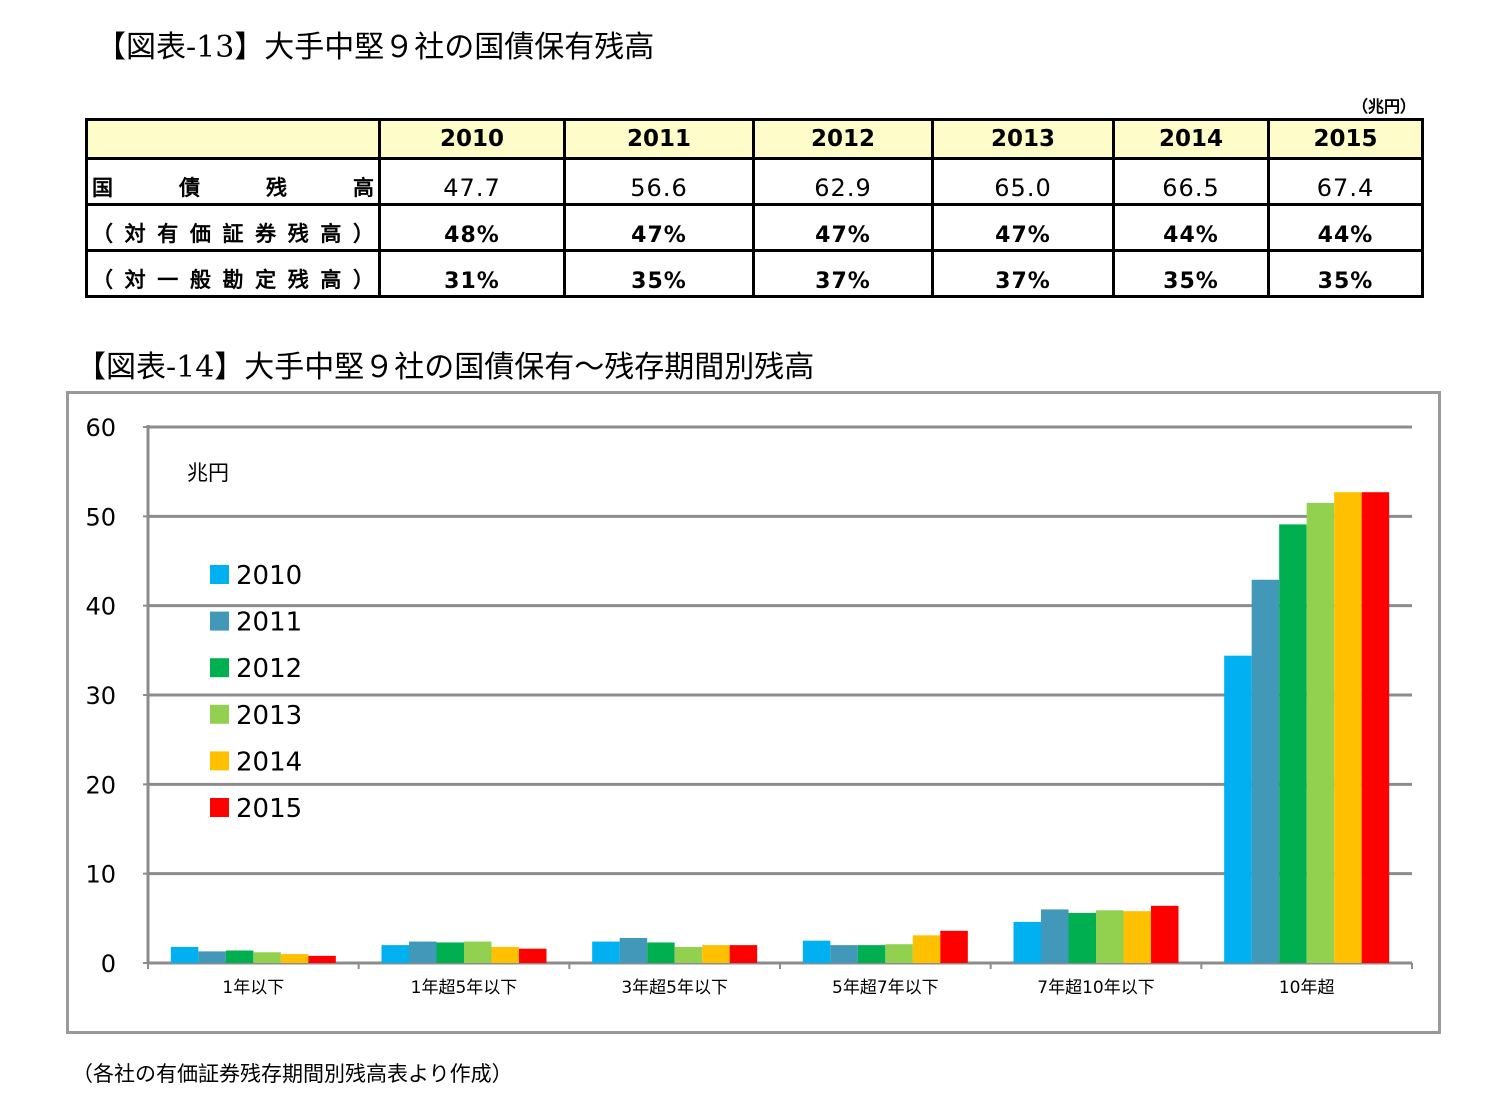  What do you see at coordinates (1191, 181) in the screenshot?
I see `table-cell: 66.5` at bounding box center [1191, 181].